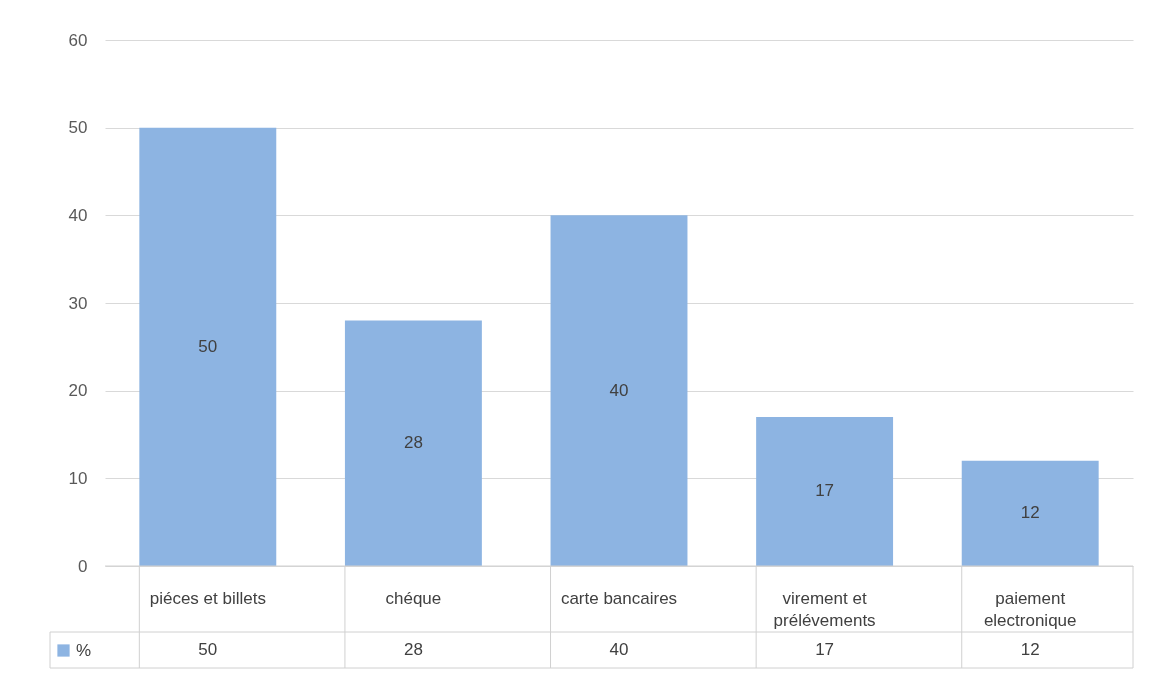 The width and height of the screenshot is (1151, 677). Describe the element at coordinates (78, 478) in the screenshot. I see `y-tick-label: 10` at that location.